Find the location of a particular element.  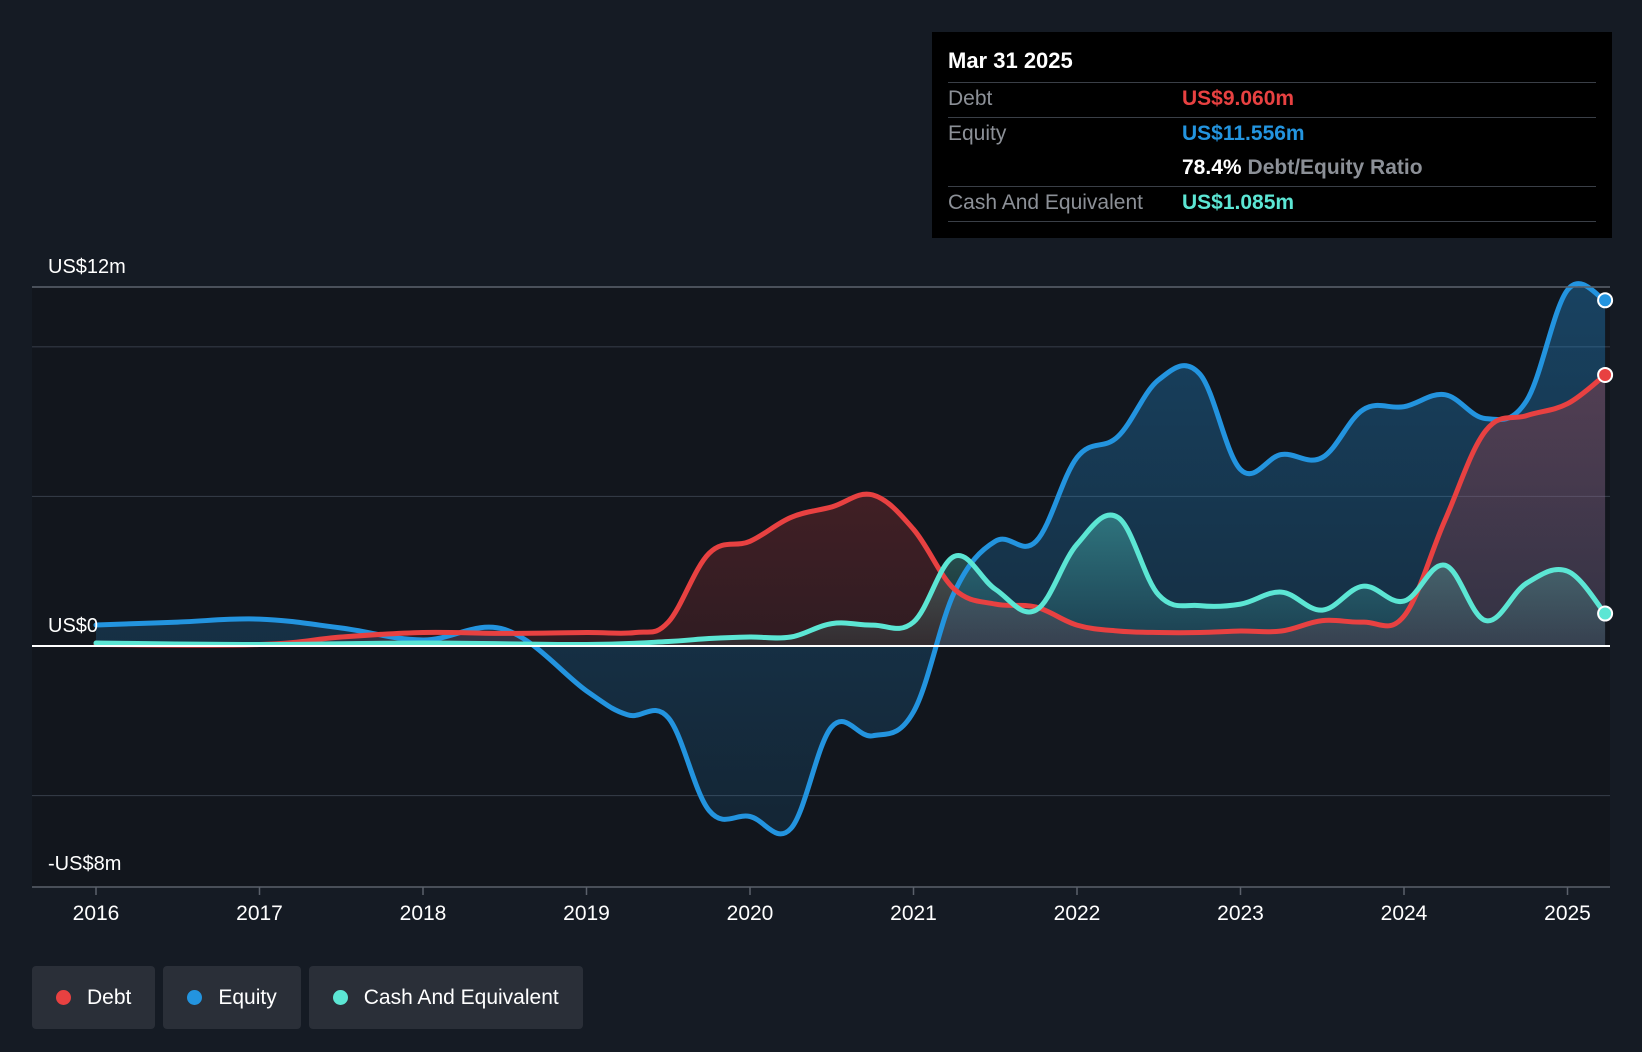

x-tick-label: 2023 is located at coordinates (1240, 913).